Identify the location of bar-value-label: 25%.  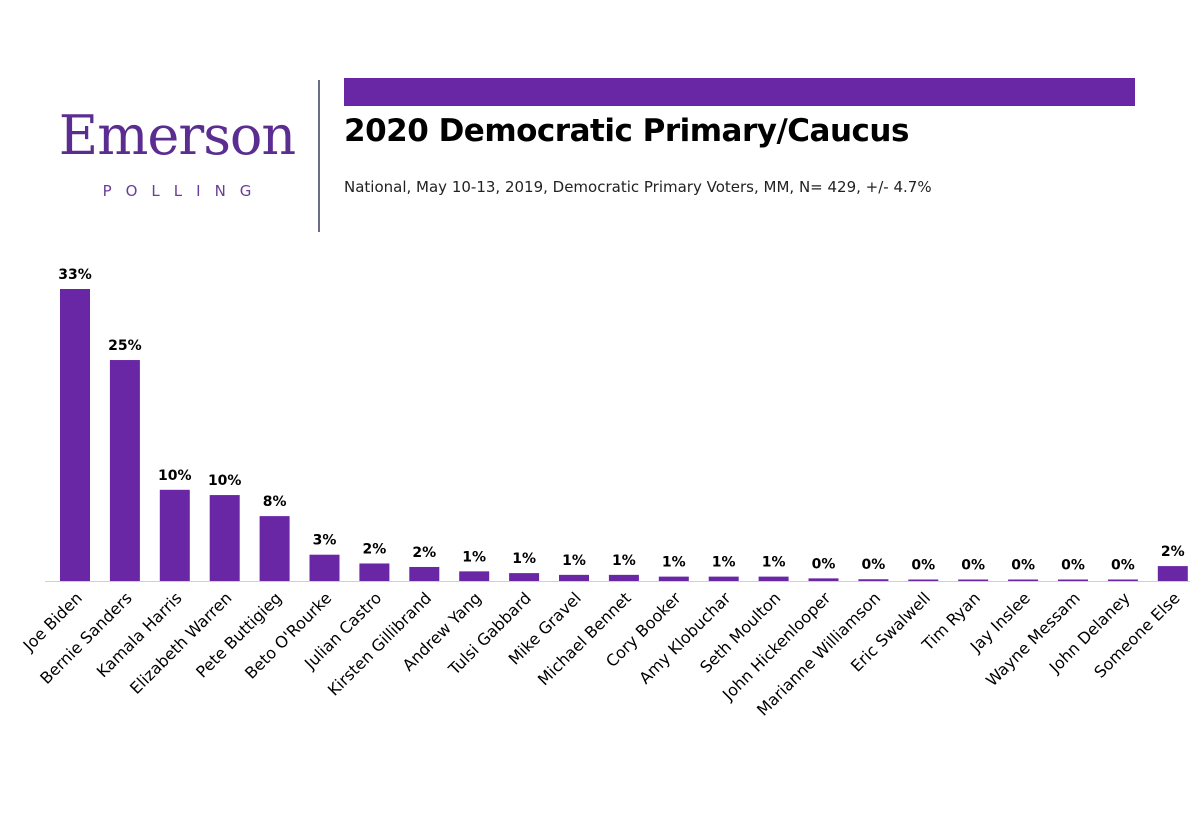
(125, 346).